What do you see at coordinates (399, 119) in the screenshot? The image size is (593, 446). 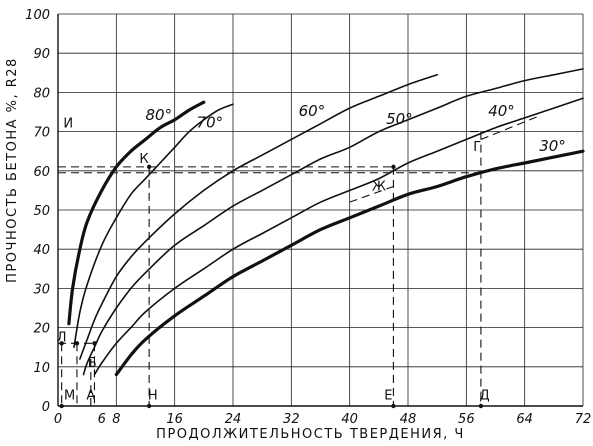 I see `series-label: 50°` at bounding box center [399, 119].